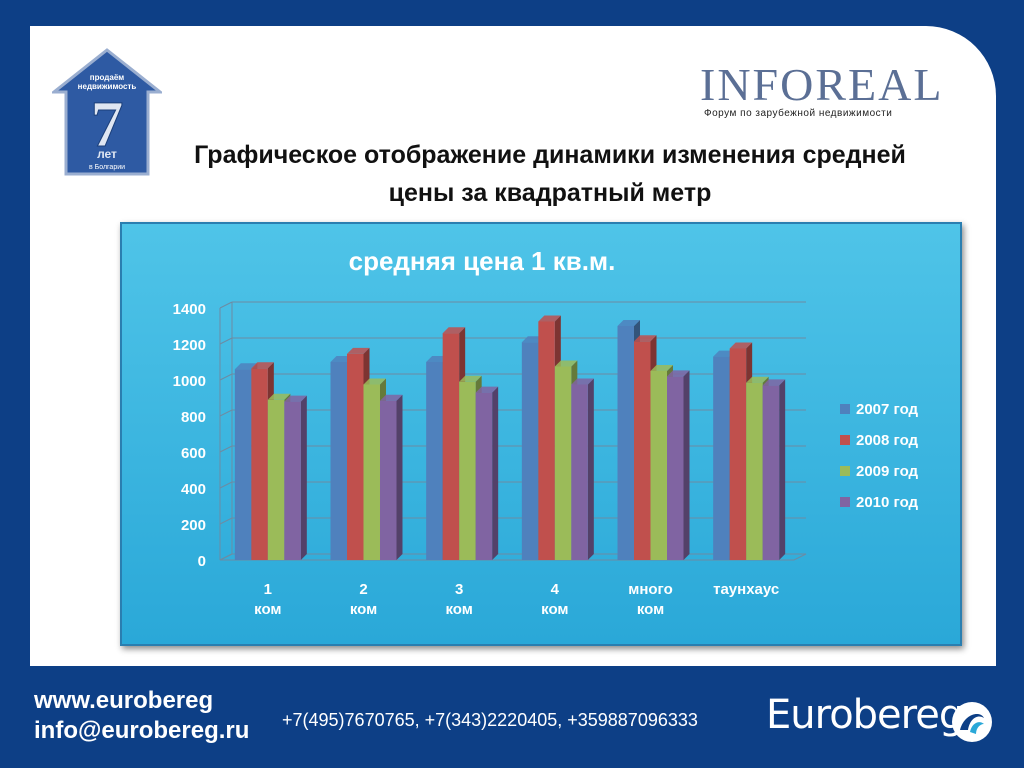 The width and height of the screenshot is (1024, 768). I want to click on eurobereg-wave-icon, so click(972, 722).